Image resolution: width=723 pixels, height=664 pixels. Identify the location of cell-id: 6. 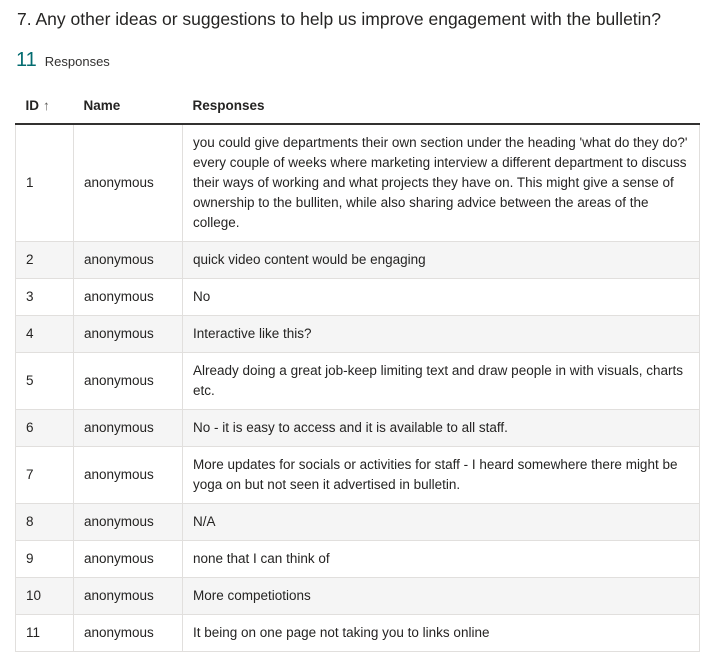
(44, 428).